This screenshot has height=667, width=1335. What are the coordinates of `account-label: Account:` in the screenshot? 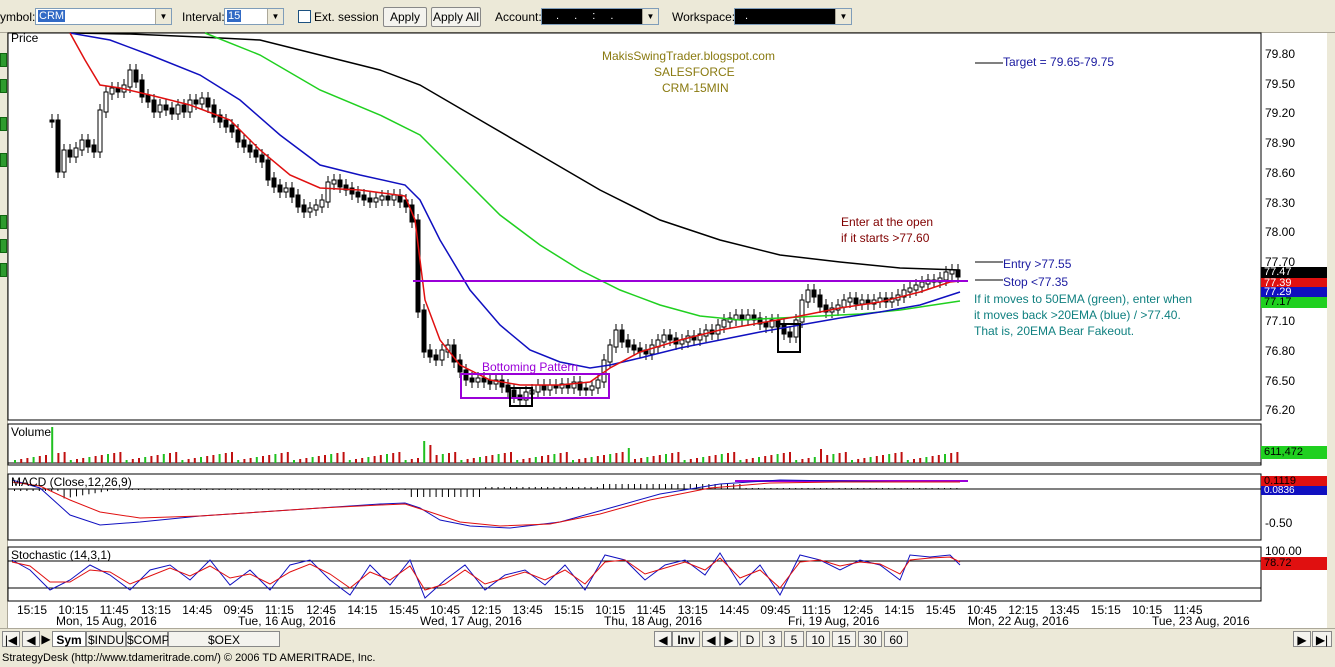 It's located at (518, 17).